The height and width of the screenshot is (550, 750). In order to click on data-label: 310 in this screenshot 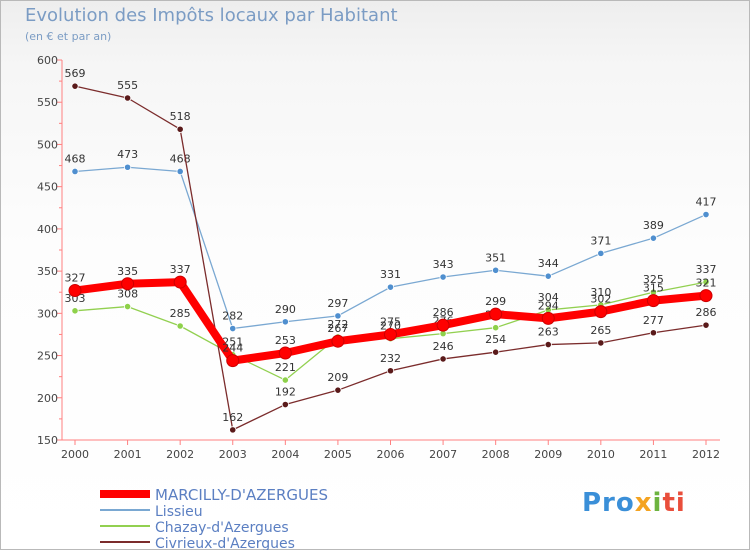, I will do `click(600, 292)`.